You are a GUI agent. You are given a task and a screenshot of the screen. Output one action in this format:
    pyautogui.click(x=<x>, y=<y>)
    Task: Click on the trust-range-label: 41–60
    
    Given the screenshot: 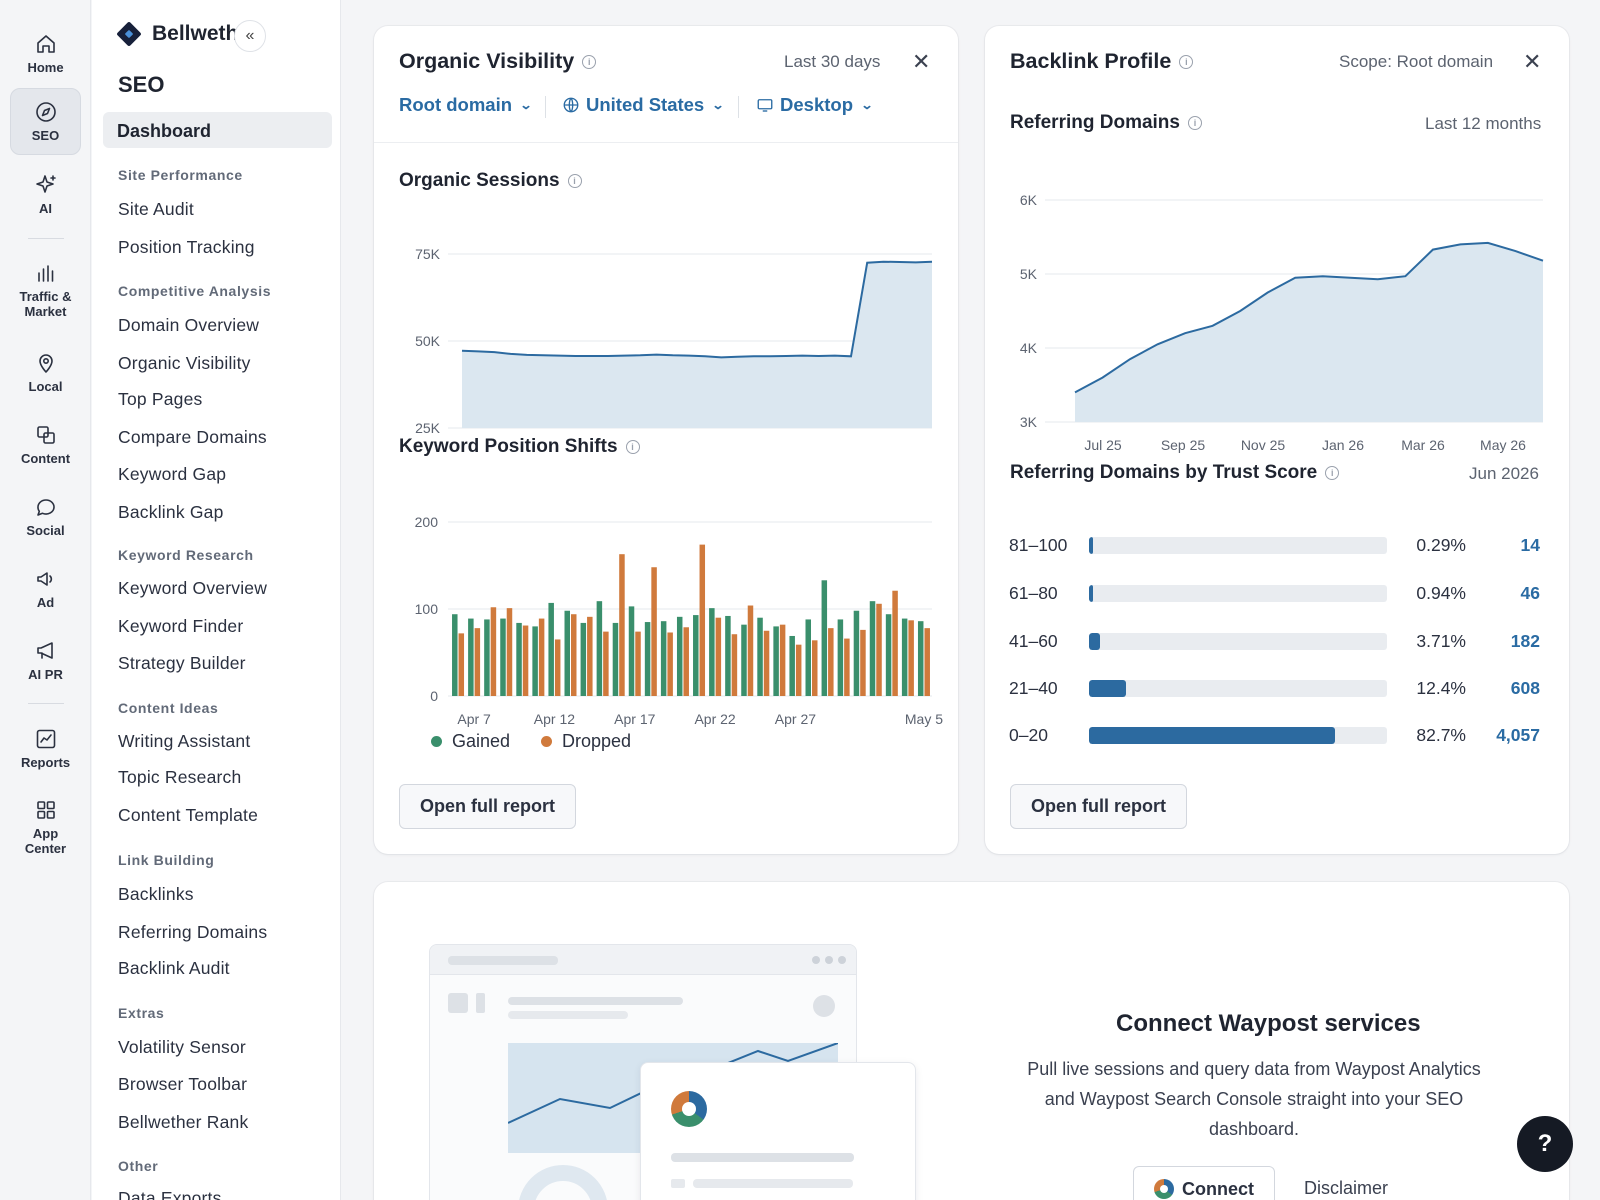 What is the action you would take?
    pyautogui.click(x=1033, y=640)
    